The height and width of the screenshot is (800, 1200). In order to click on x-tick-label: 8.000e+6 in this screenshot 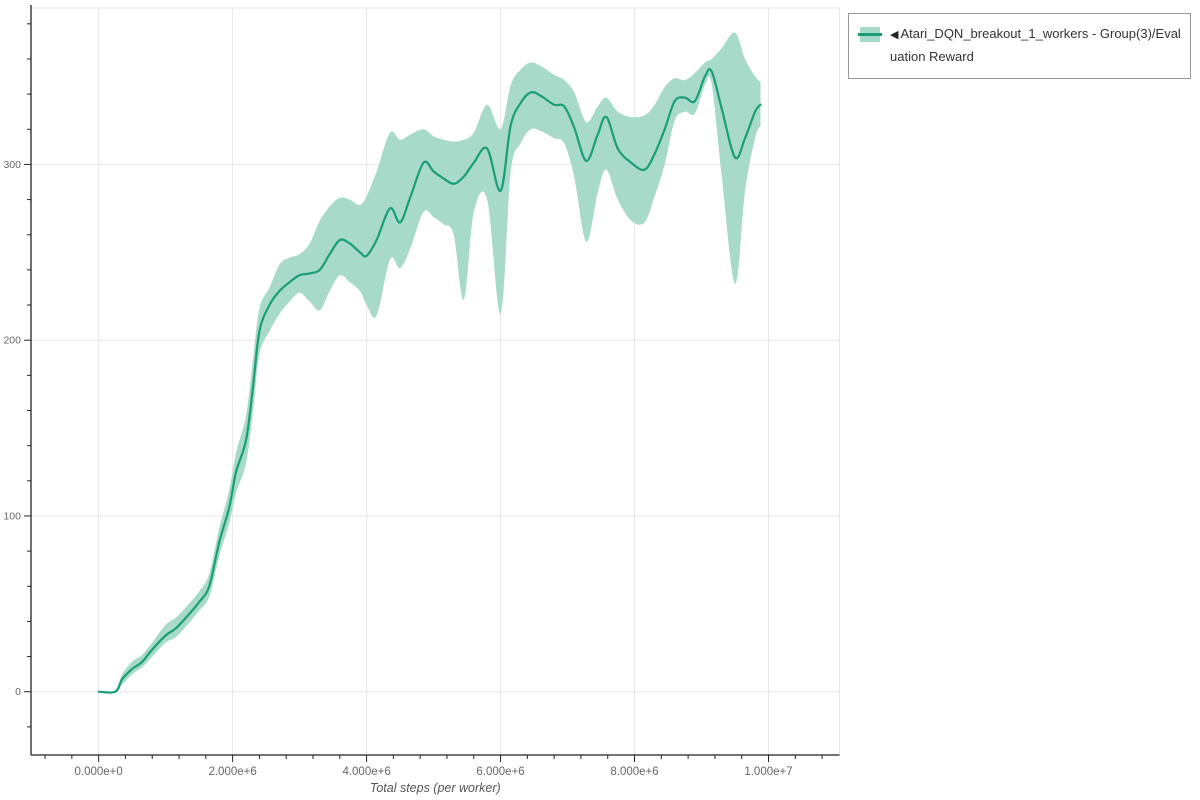, I will do `click(634, 772)`.